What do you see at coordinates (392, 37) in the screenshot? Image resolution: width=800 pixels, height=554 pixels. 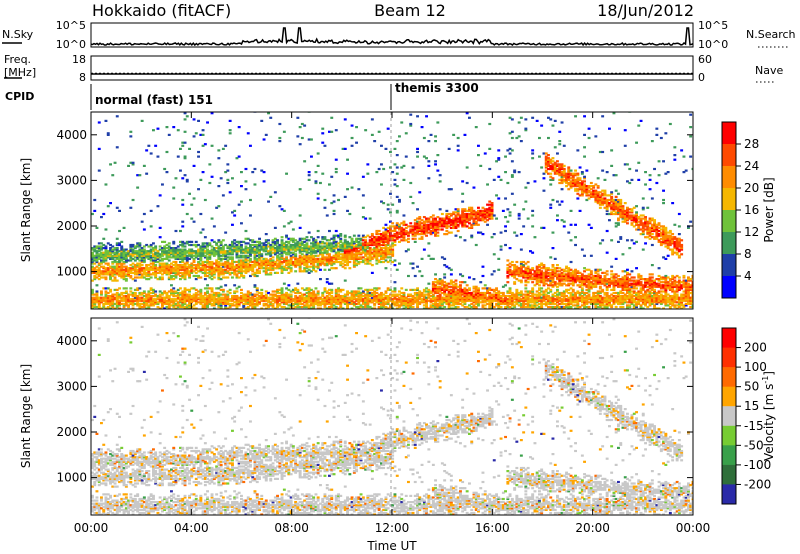 I see `nsky-trace` at bounding box center [392, 37].